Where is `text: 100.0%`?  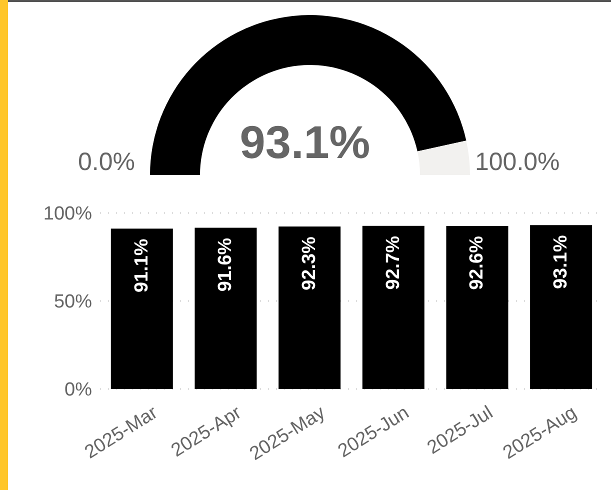
text: 100.0% is located at coordinates (517, 162).